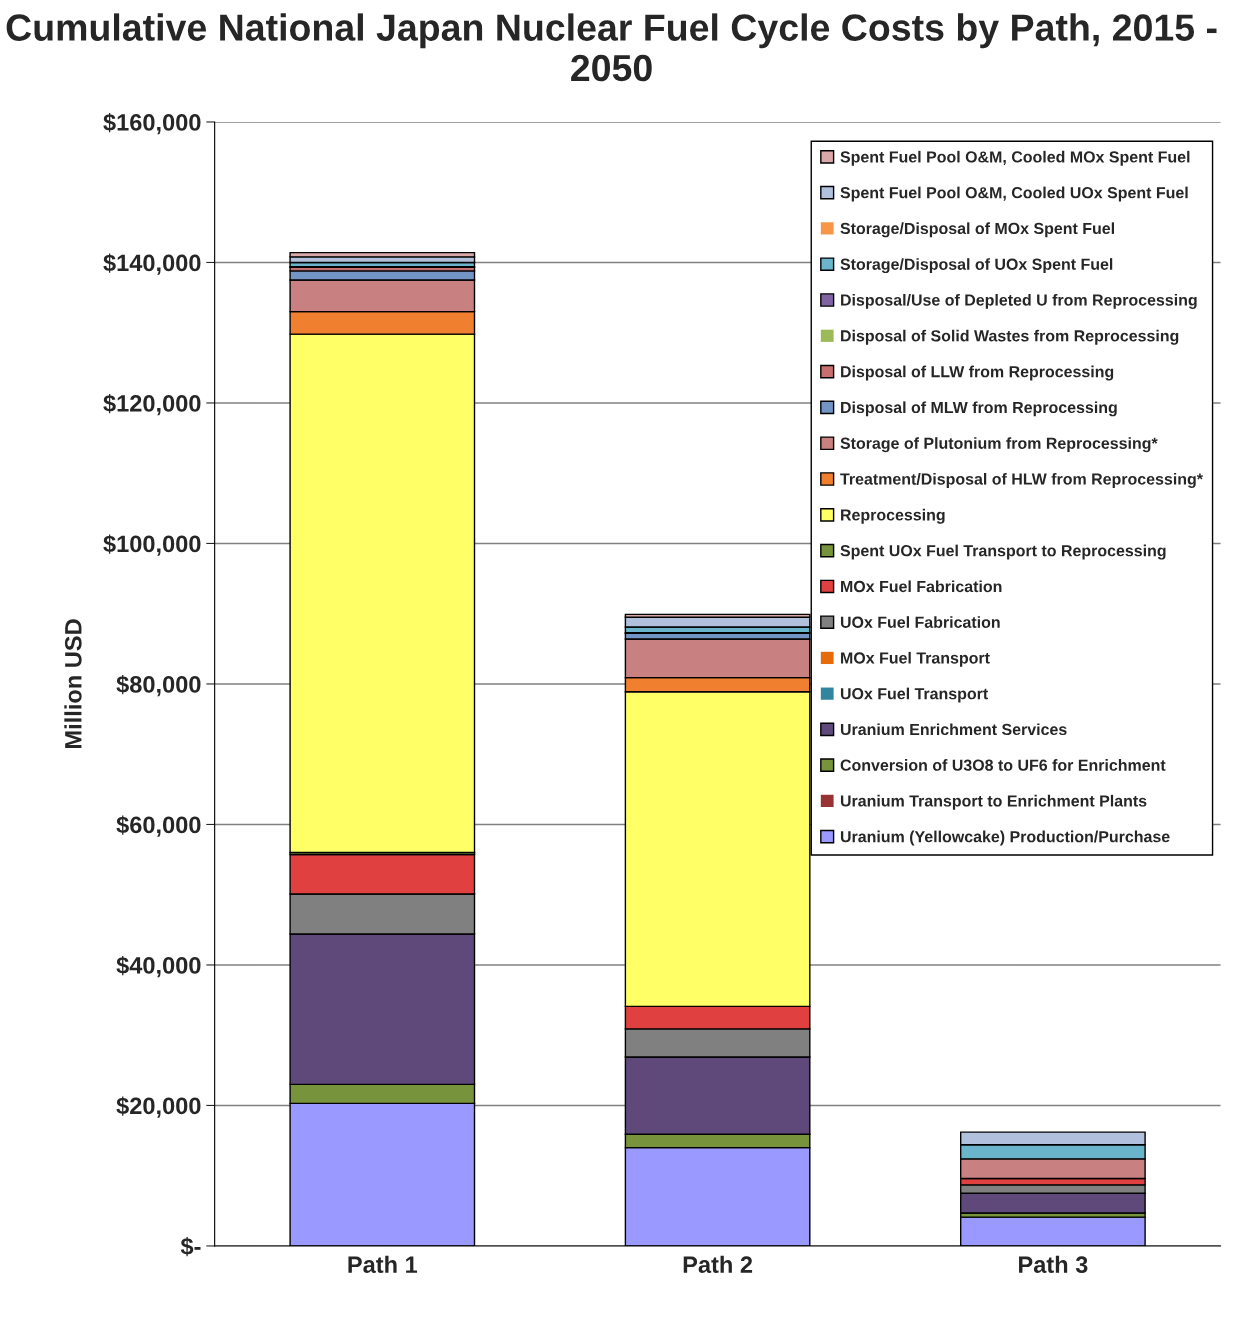 The width and height of the screenshot is (1248, 1336). Describe the element at coordinates (1003, 552) in the screenshot. I see `legend-label: Spent UOx Fuel Transport to Reprocessing` at that location.